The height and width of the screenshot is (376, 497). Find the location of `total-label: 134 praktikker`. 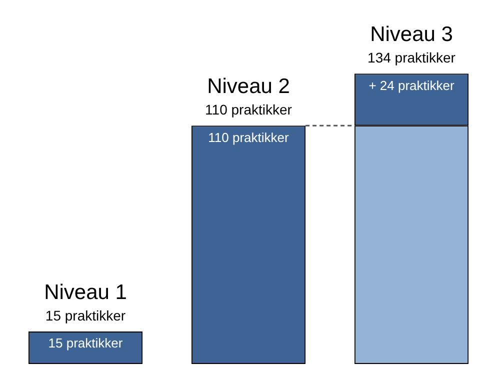

total-label: 134 praktikker is located at coordinates (412, 58).